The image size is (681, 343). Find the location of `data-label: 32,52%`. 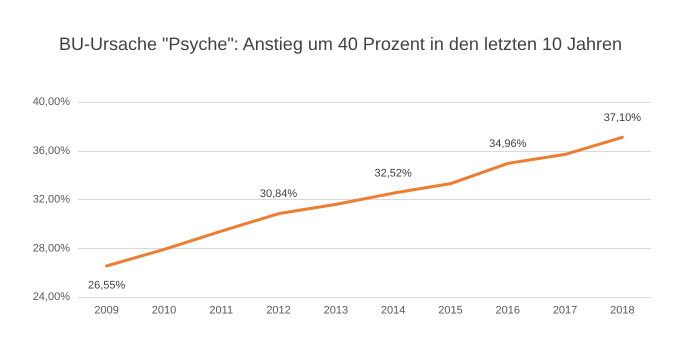

data-label: 32,52% is located at coordinates (393, 174).